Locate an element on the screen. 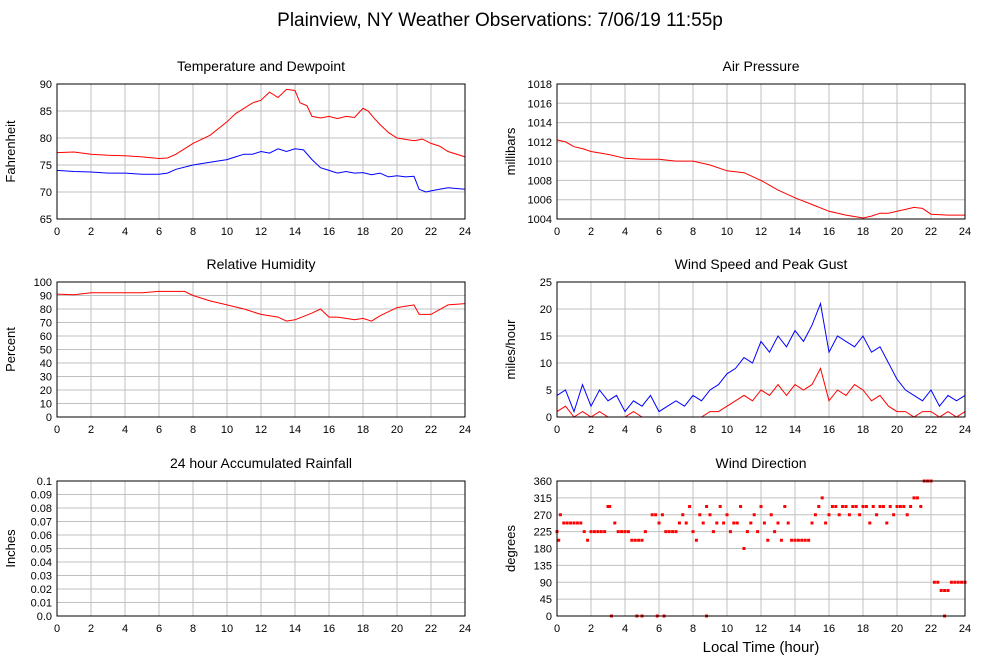  x-tick-label: 10 is located at coordinates (727, 232).